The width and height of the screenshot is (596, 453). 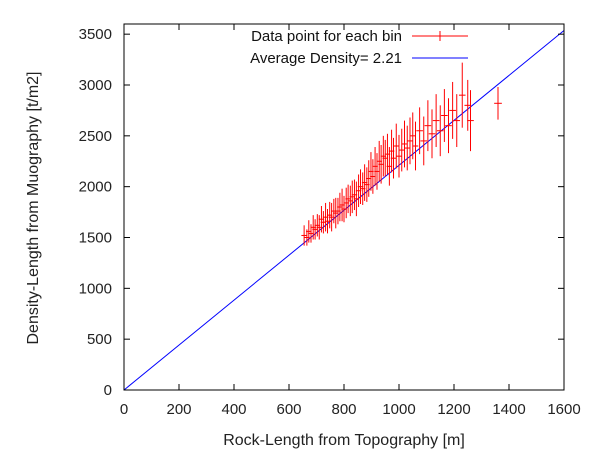 What do you see at coordinates (344, 440) in the screenshot?
I see `x-axis-title: Rock-Length from Topography [m]` at bounding box center [344, 440].